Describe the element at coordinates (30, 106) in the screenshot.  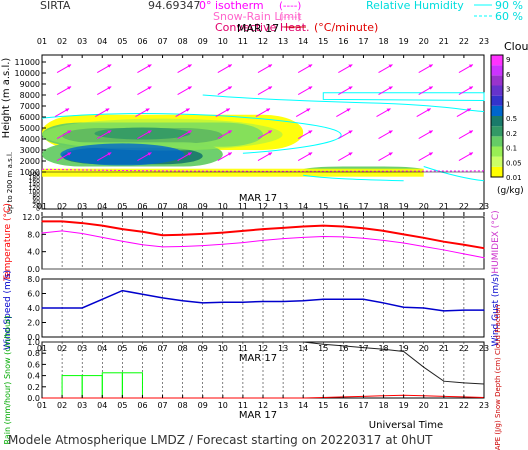
I see `height-tick-label: 7000` at that location.